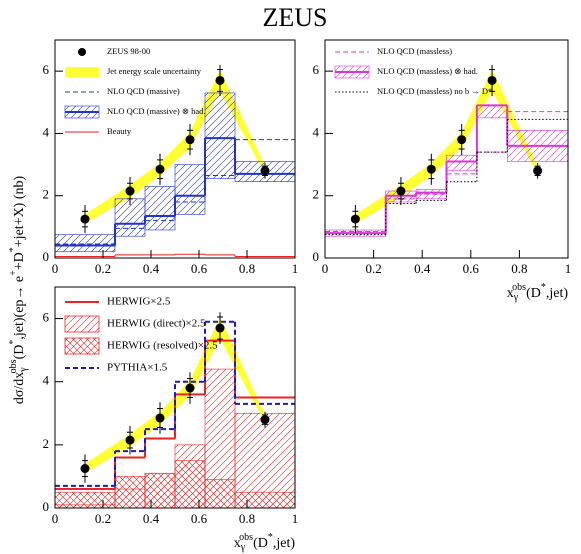 This screenshot has height=554, width=581. What do you see at coordinates (434, 91) in the screenshot?
I see `legend-text: NLO QCD (massless) no b → D*` at bounding box center [434, 91].